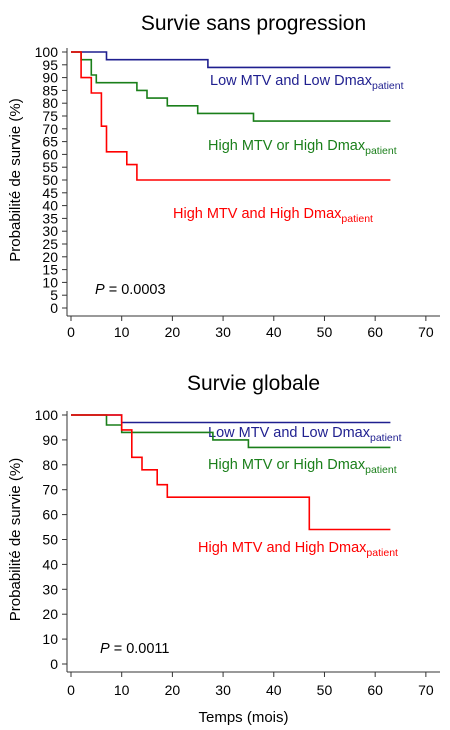 The image size is (450, 730). Describe the element at coordinates (135, 290) in the screenshot. I see `p-value: = 0.0003` at that location.